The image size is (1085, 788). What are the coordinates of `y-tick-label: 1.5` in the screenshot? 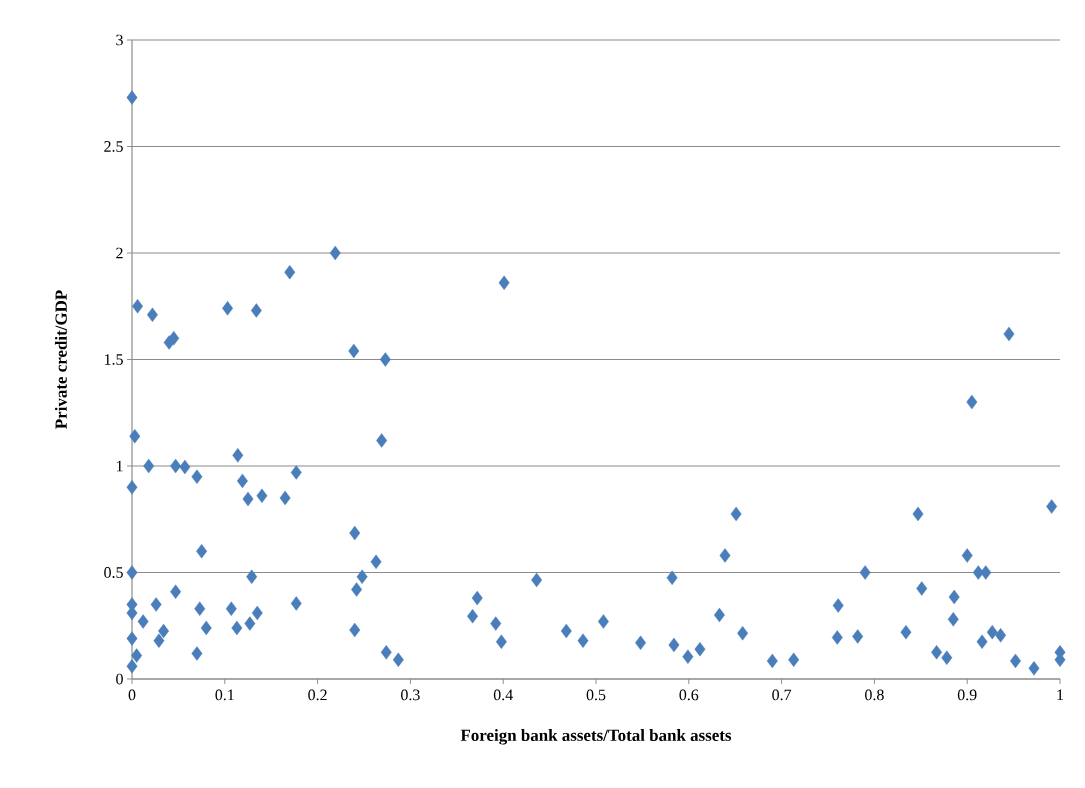 It's located at (113, 359).